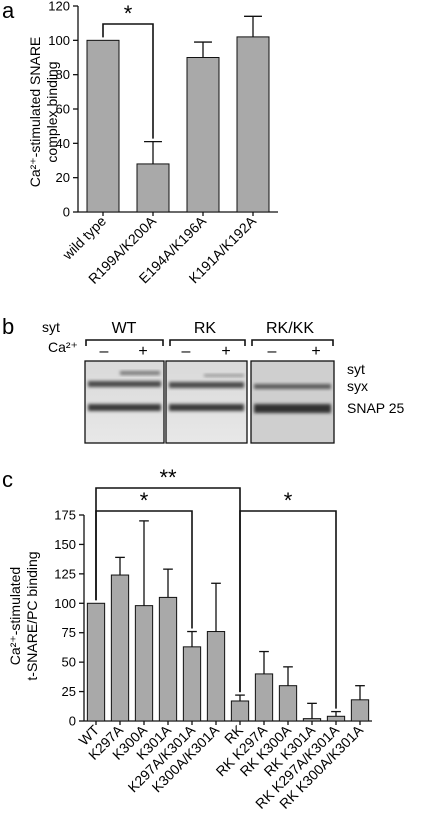  Describe the element at coordinates (128, 13) in the screenshot. I see `panel-a-significance-label: *` at that location.